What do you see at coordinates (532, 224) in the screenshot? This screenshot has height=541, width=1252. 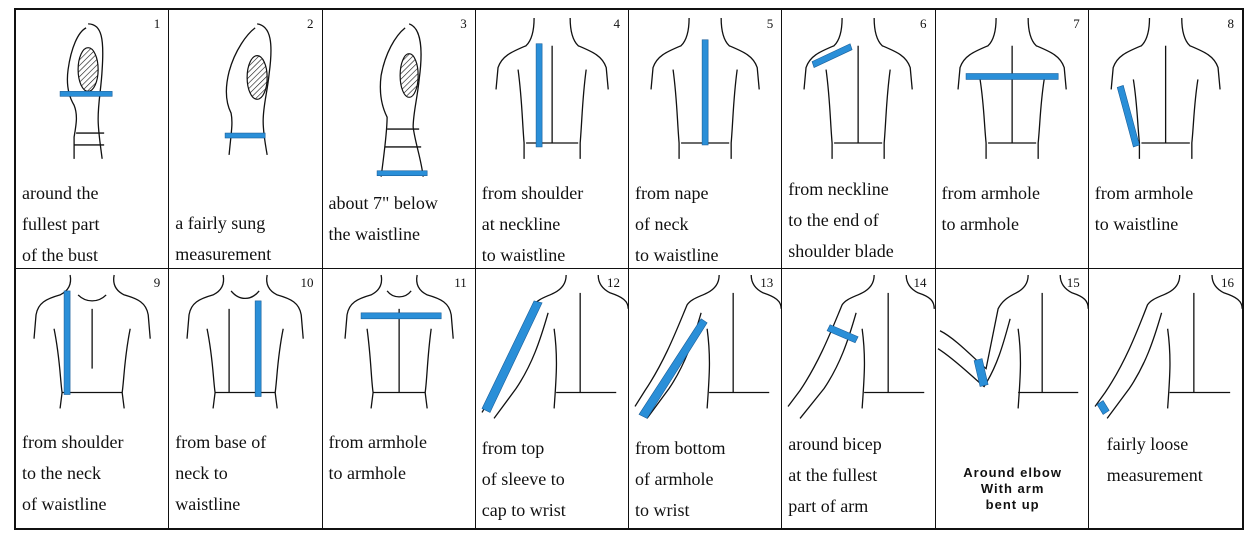 I see `cell-caption: from shoulder at neckline to waistline` at bounding box center [532, 224].